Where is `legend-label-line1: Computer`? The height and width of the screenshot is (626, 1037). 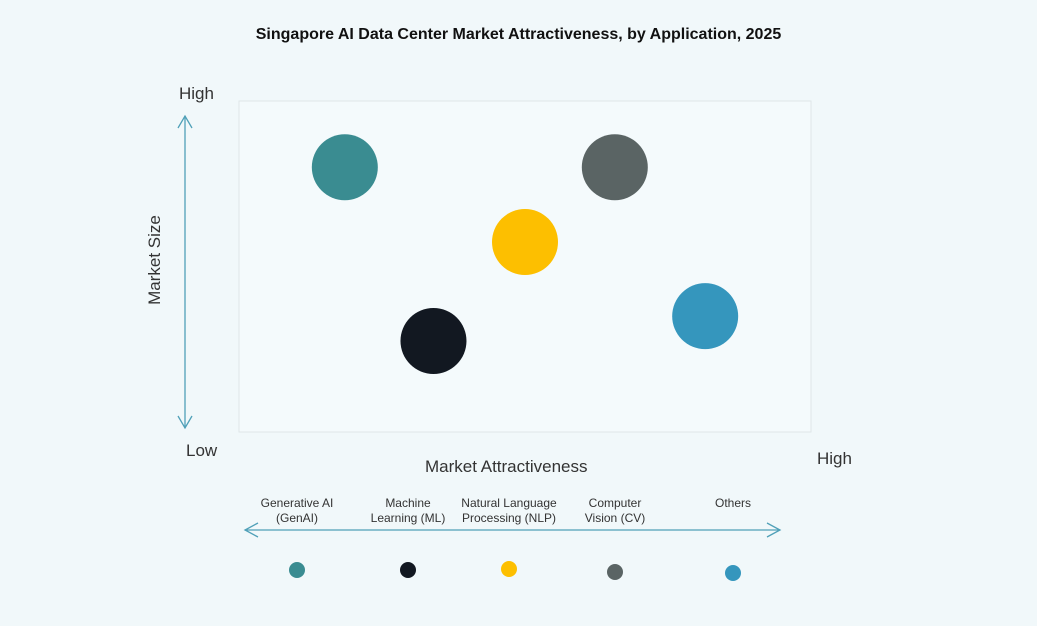 legend-label-line1: Computer is located at coordinates (615, 503).